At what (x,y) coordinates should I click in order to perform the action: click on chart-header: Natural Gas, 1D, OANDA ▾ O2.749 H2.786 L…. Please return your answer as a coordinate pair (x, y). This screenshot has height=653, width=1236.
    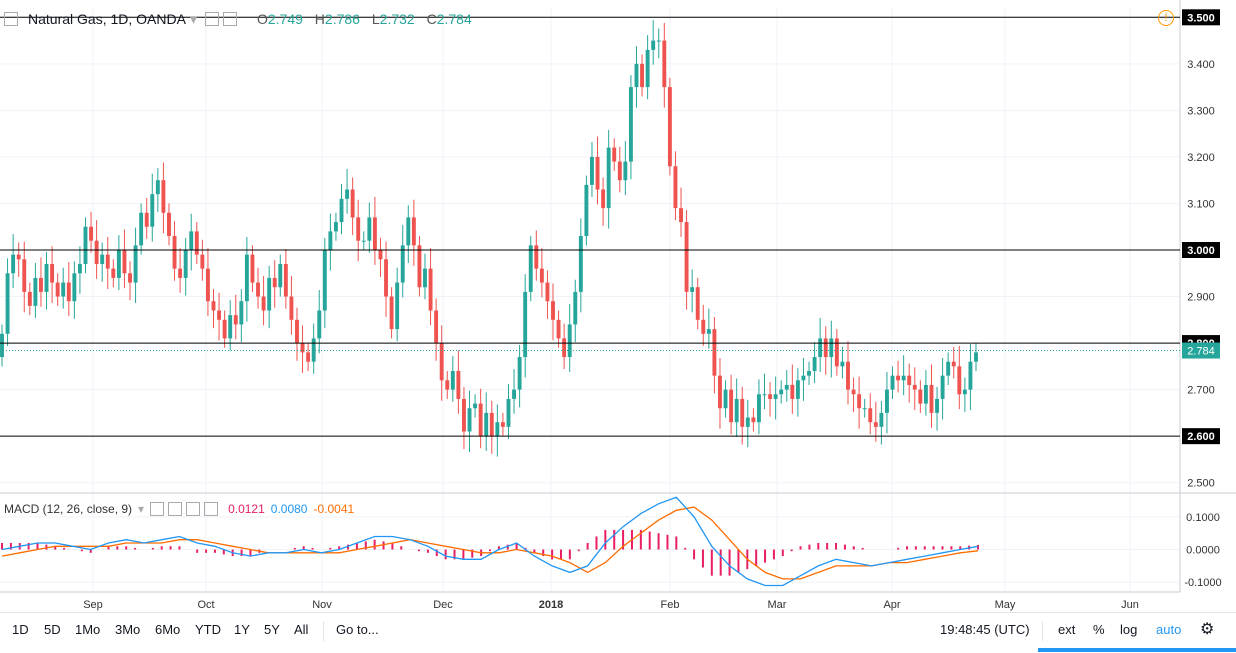
    Looking at the image, I should click on (238, 19).